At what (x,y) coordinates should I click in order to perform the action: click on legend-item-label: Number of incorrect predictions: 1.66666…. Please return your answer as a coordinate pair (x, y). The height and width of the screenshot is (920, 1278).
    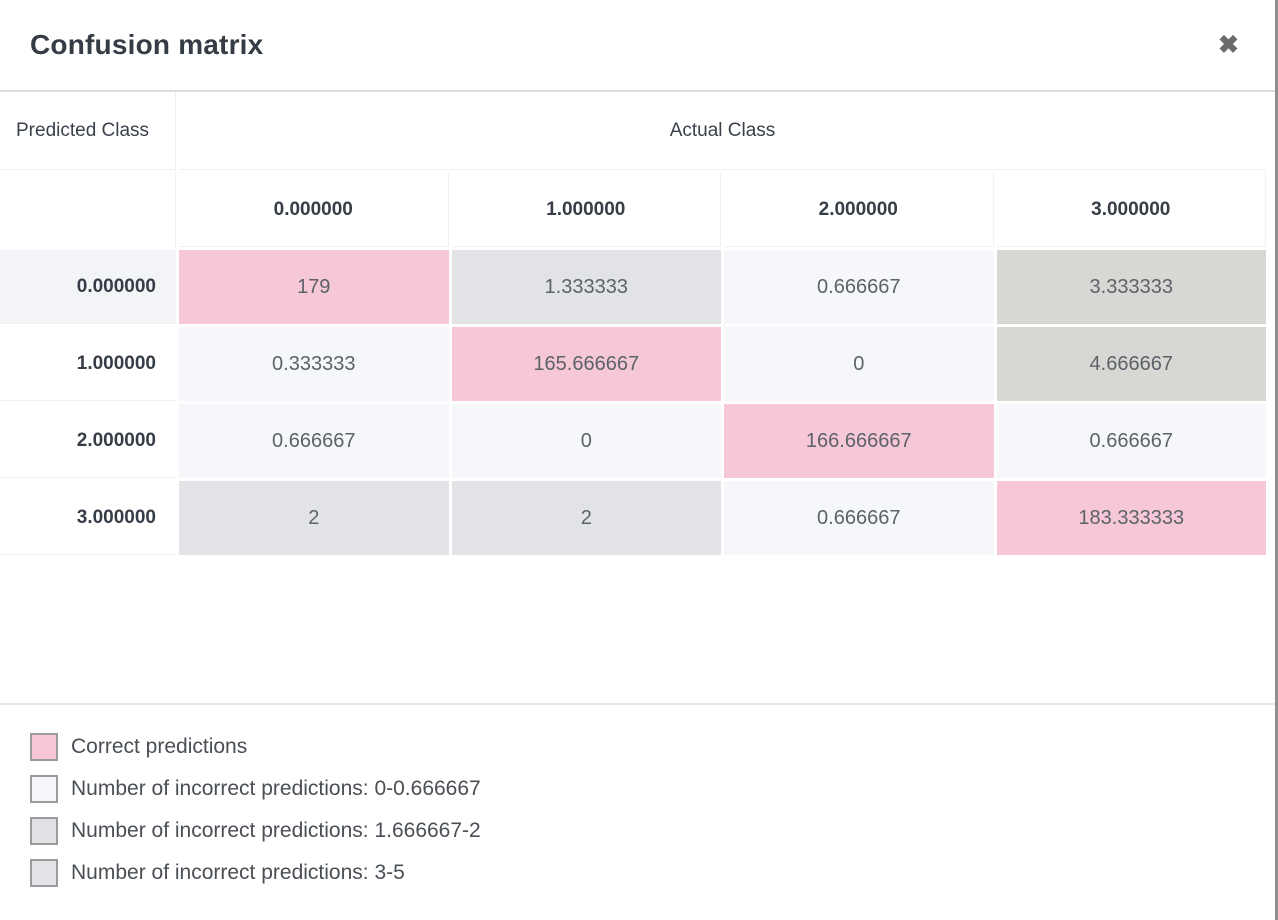
    Looking at the image, I should click on (276, 830).